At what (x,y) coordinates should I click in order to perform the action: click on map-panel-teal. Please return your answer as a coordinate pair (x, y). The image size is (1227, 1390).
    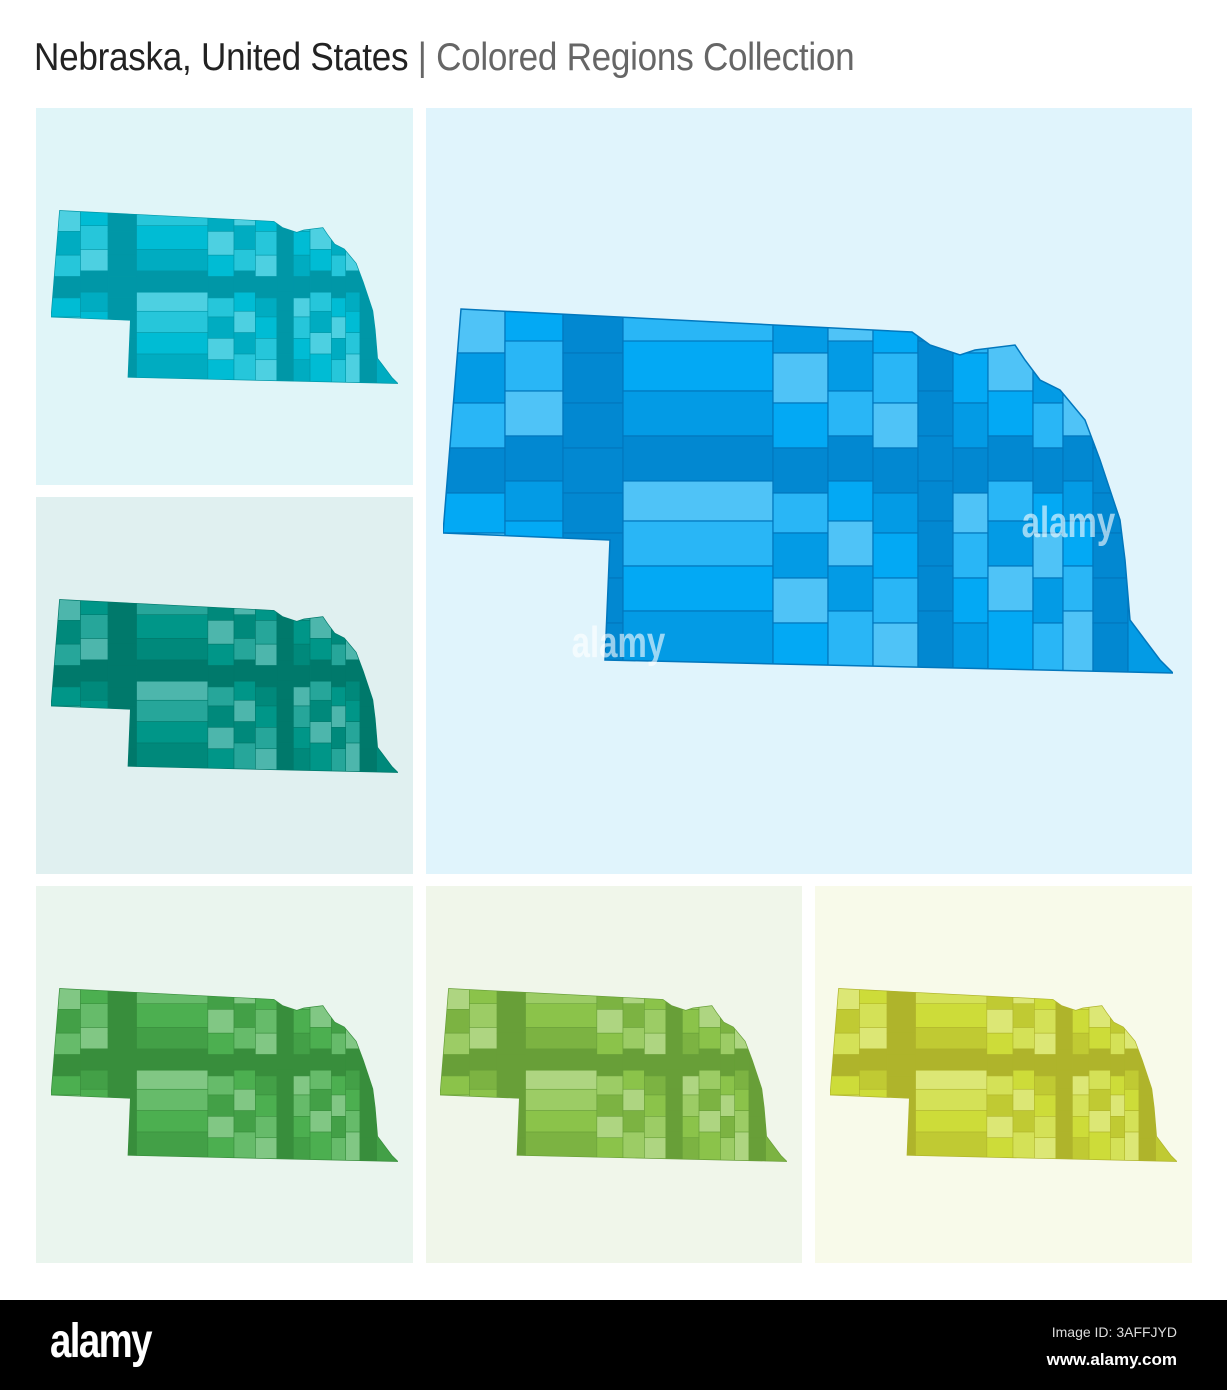
    Looking at the image, I should click on (224, 685).